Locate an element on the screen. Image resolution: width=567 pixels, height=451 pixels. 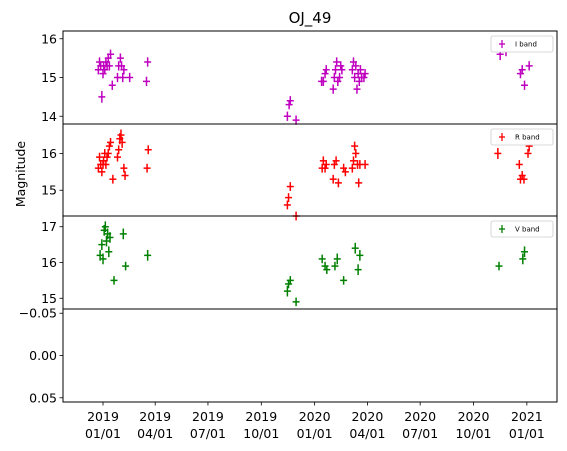
legend: V band is located at coordinates (522, 229).